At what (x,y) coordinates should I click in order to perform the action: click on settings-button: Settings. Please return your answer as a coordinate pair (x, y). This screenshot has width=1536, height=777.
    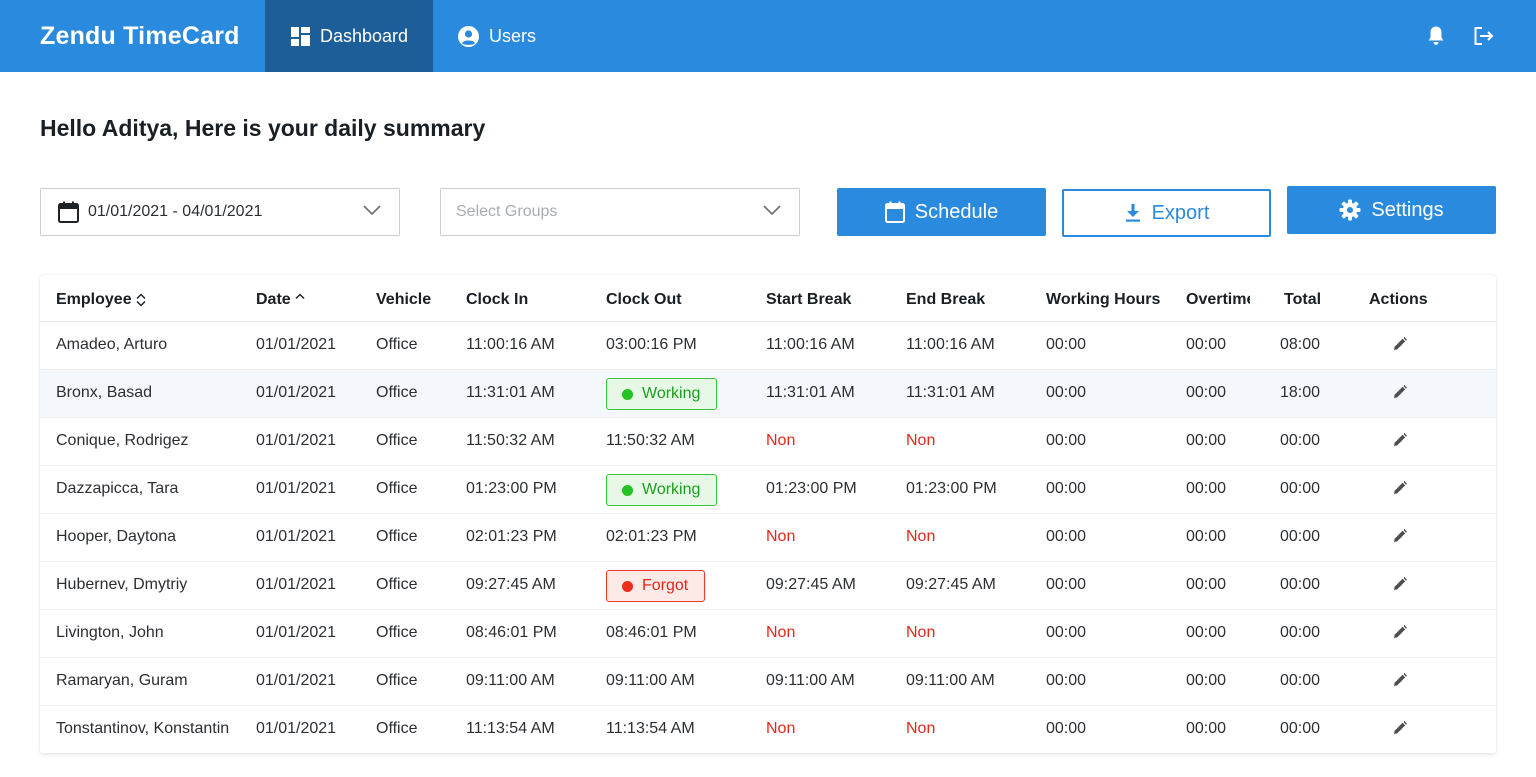
    Looking at the image, I should click on (1391, 210).